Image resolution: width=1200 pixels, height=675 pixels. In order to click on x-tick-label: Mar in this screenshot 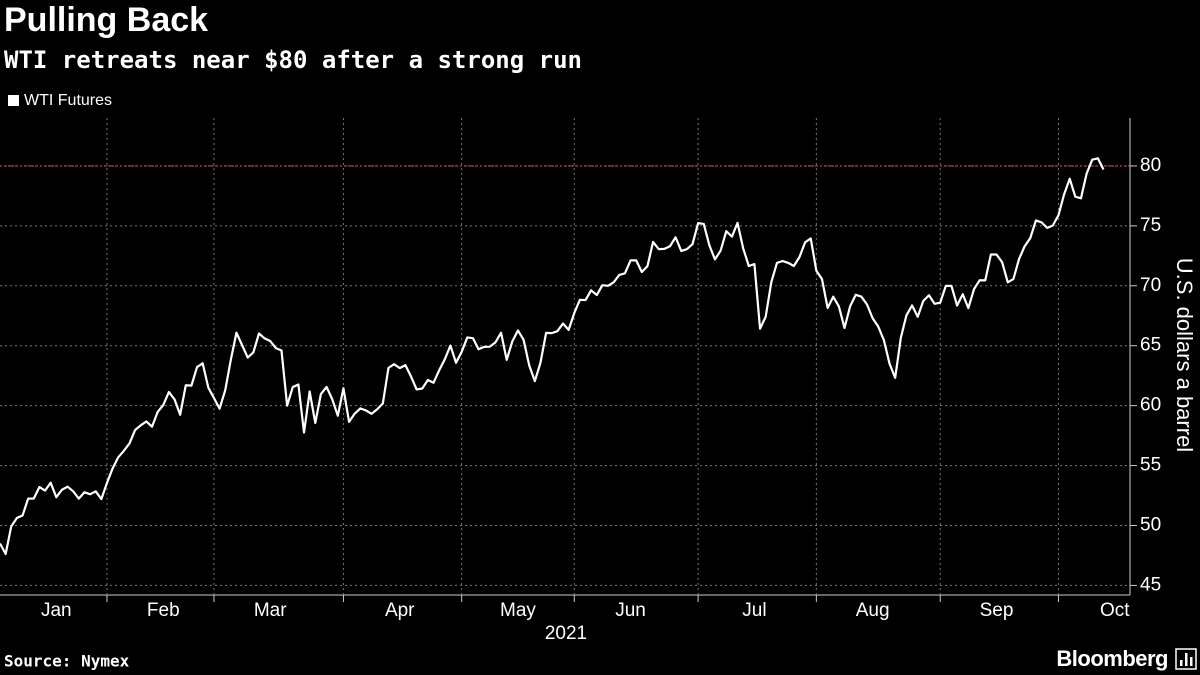, I will do `click(270, 610)`.